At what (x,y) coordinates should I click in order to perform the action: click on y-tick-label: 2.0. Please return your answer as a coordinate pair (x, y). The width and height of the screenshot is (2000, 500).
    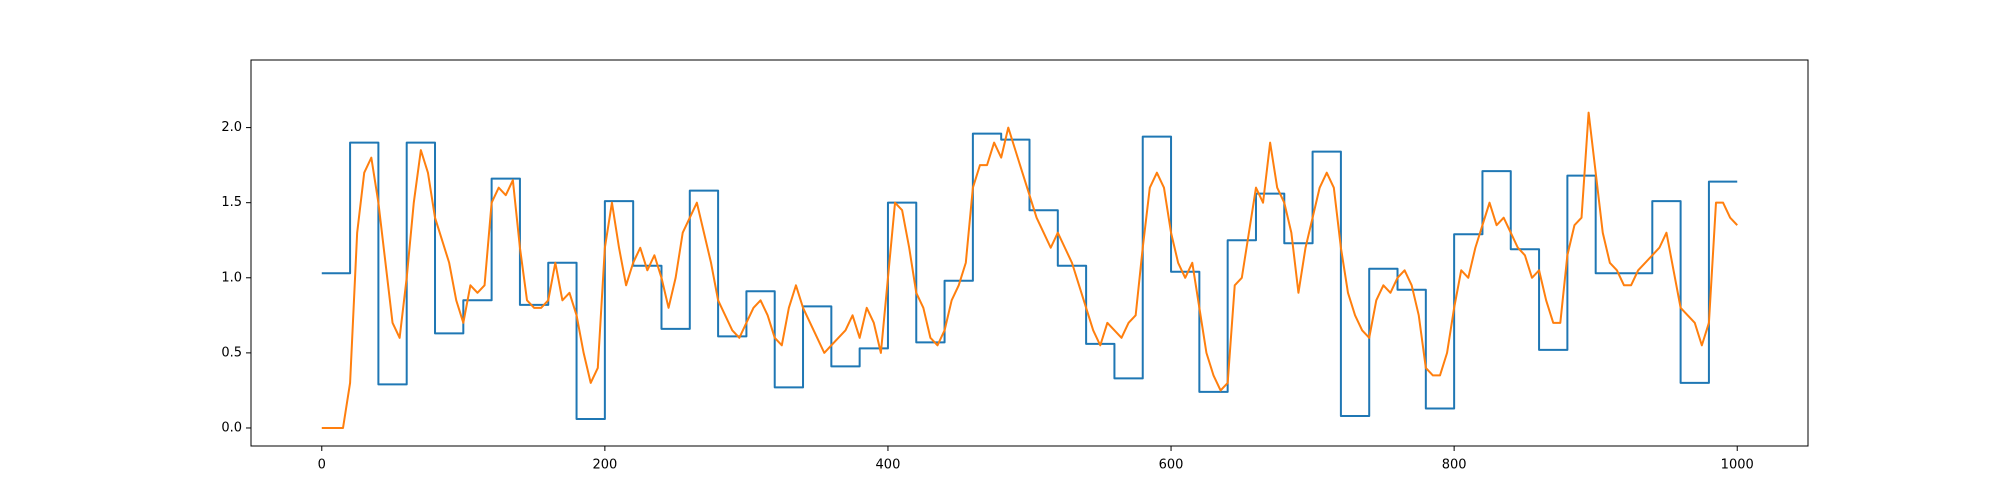
    Looking at the image, I should click on (231, 127).